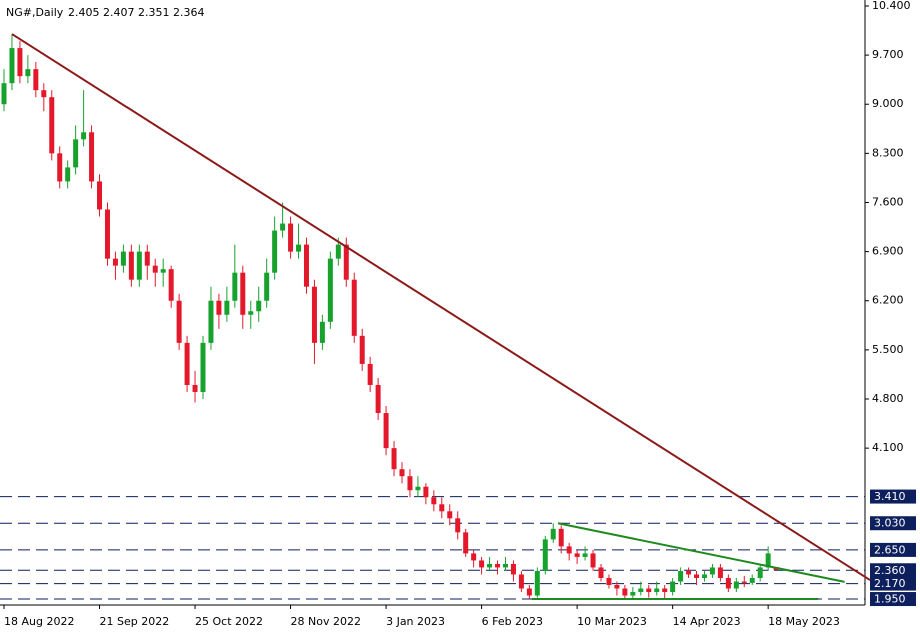 The height and width of the screenshot is (636, 920). What do you see at coordinates (888, 103) in the screenshot?
I see `y-tick-label: 9.000` at bounding box center [888, 103].